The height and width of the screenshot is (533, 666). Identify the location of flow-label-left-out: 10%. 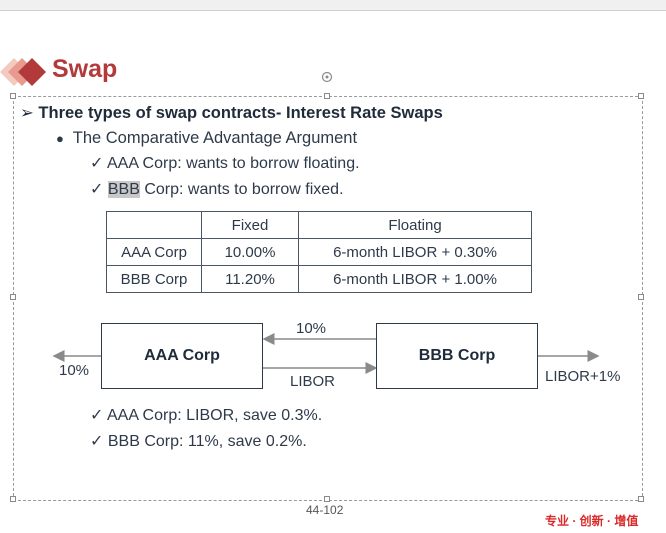
(74, 370).